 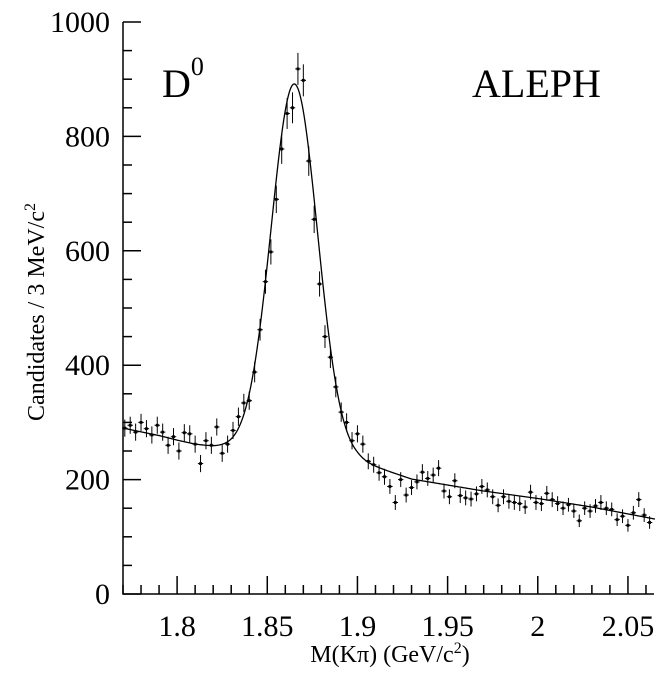 I want to click on x-tick-label: 1.8, so click(x=177, y=626).